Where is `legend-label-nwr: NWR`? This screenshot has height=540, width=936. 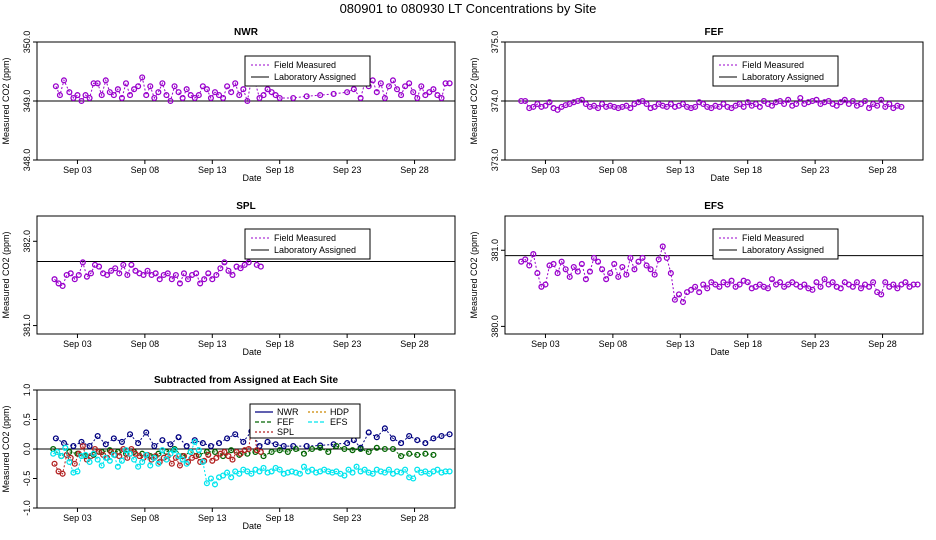
legend-label-nwr: NWR is located at coordinates (288, 412).